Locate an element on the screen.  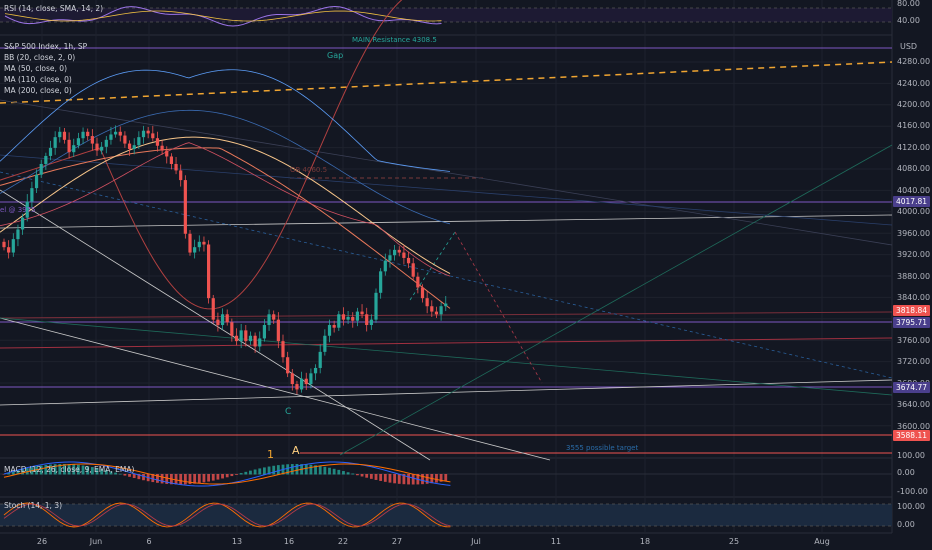
price-tick: 3600.00 is located at coordinates (914, 426).